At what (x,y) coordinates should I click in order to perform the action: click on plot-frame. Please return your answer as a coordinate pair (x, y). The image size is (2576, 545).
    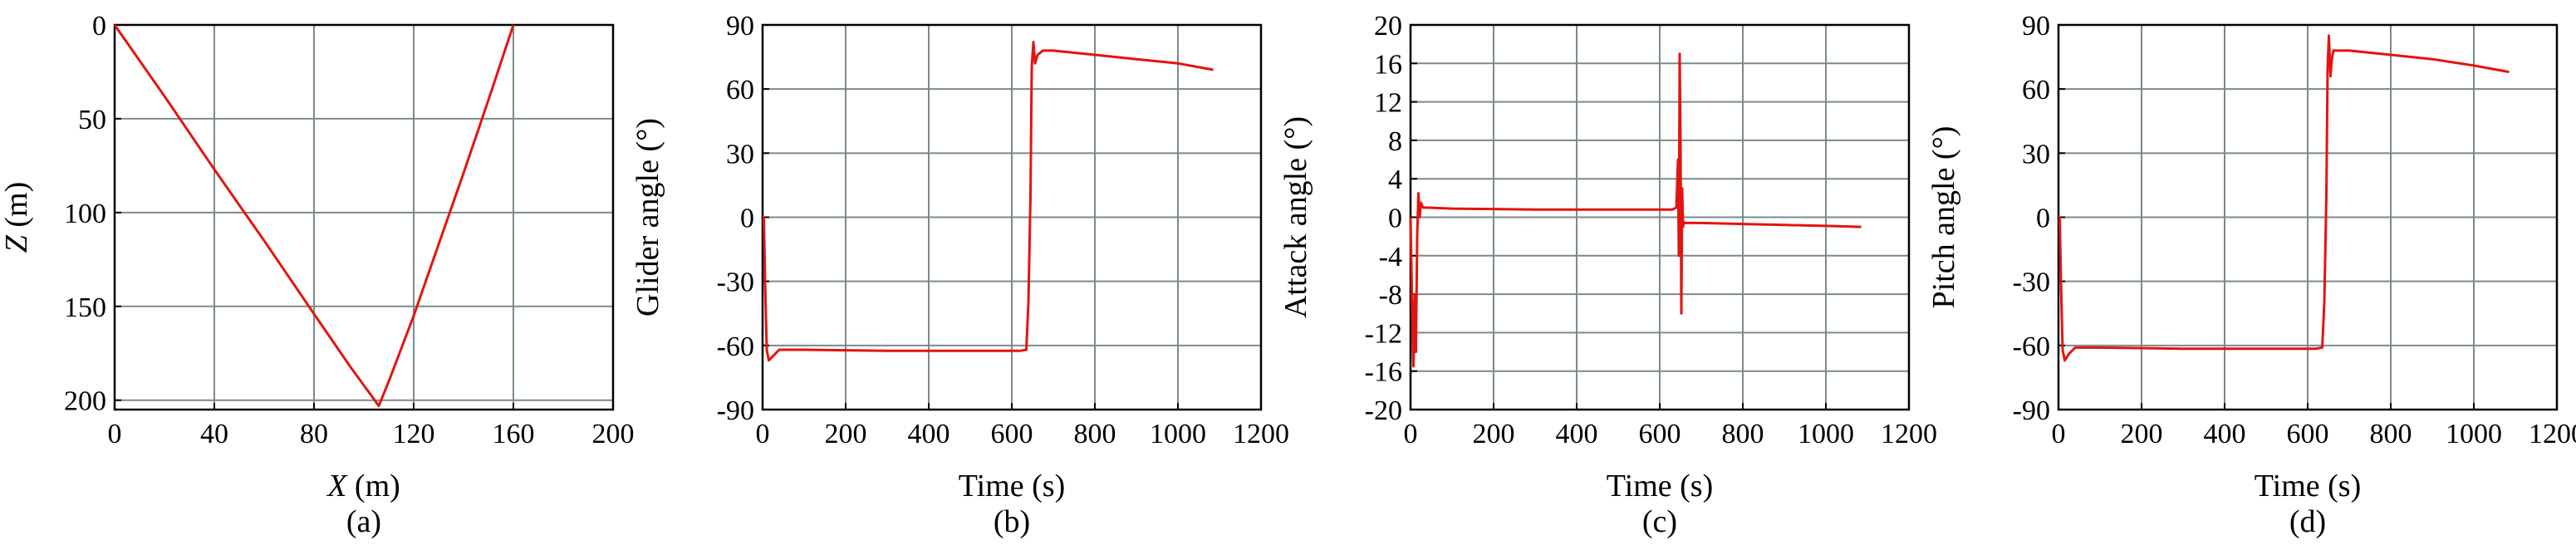
    Looking at the image, I should click on (364, 217).